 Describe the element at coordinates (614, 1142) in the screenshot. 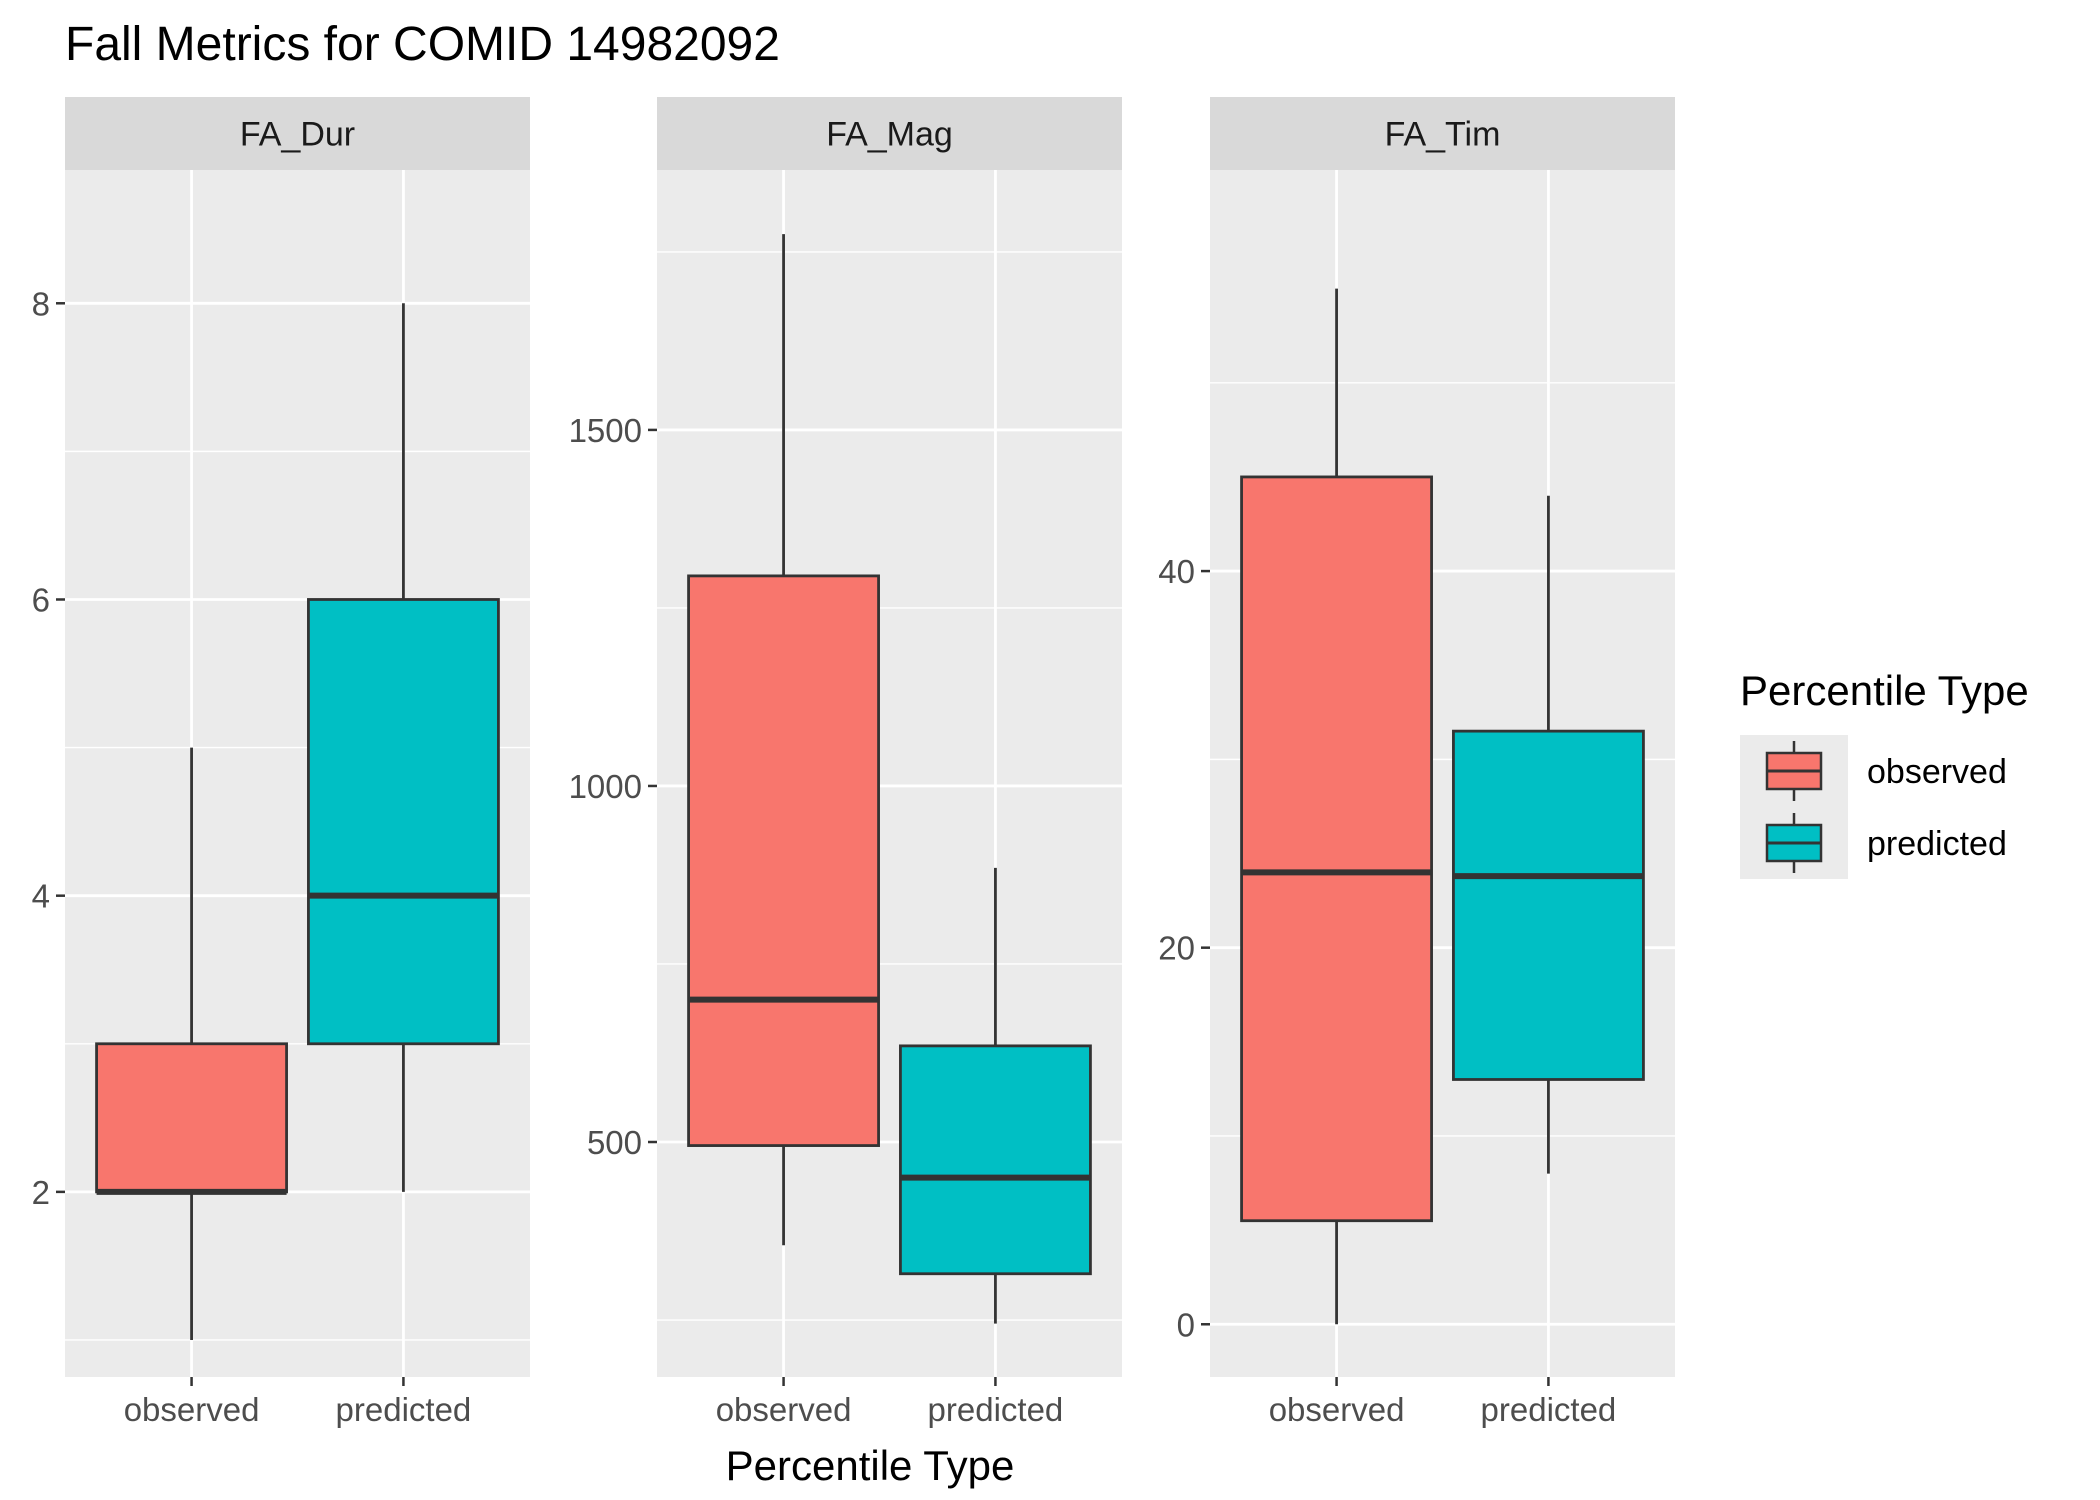

I see `y-tick-label: 500` at that location.